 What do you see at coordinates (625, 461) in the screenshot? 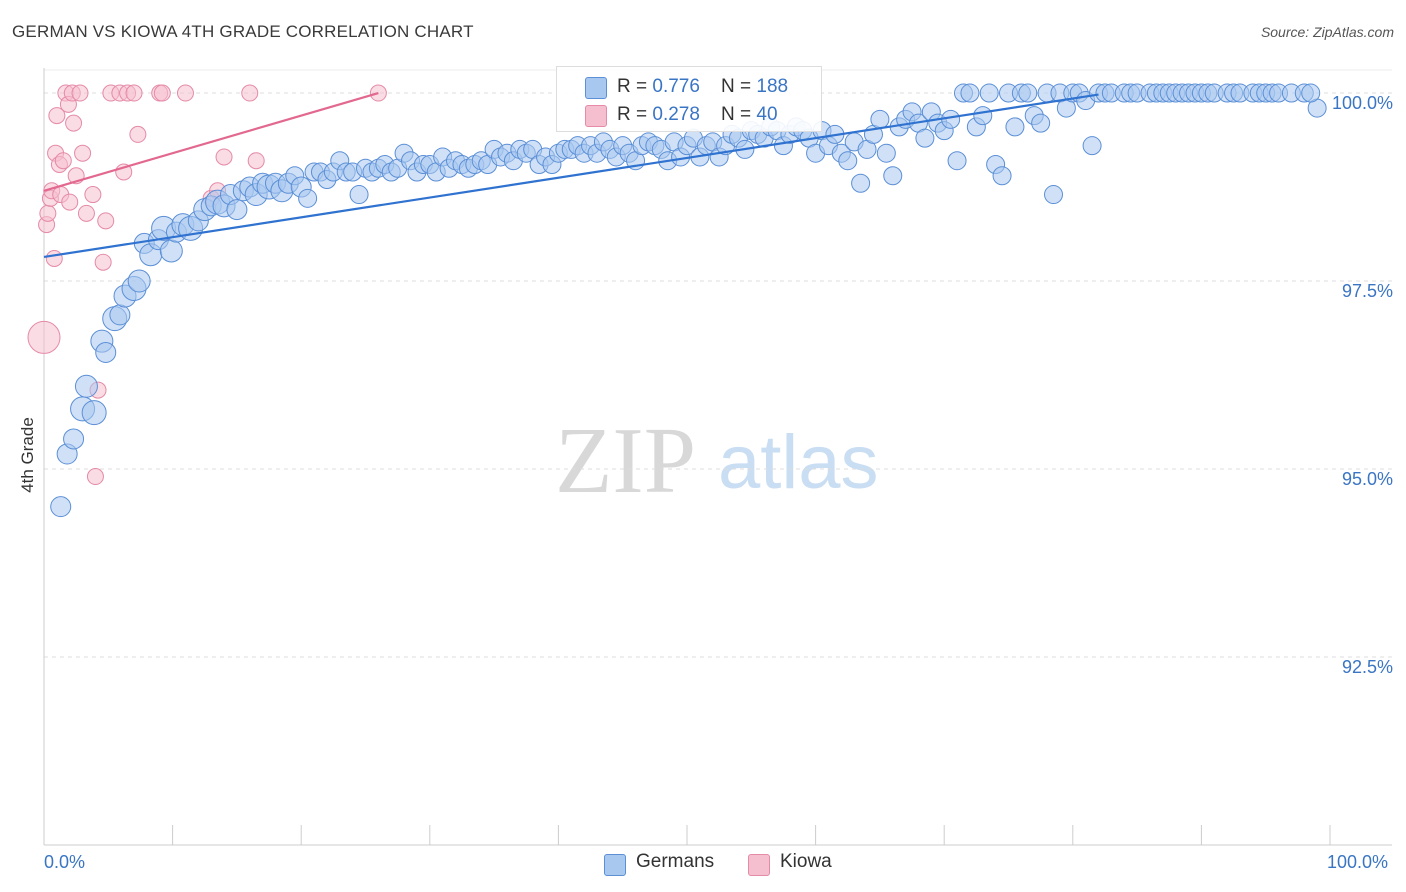
I see `watermark-zip: ZIP` at bounding box center [625, 461].